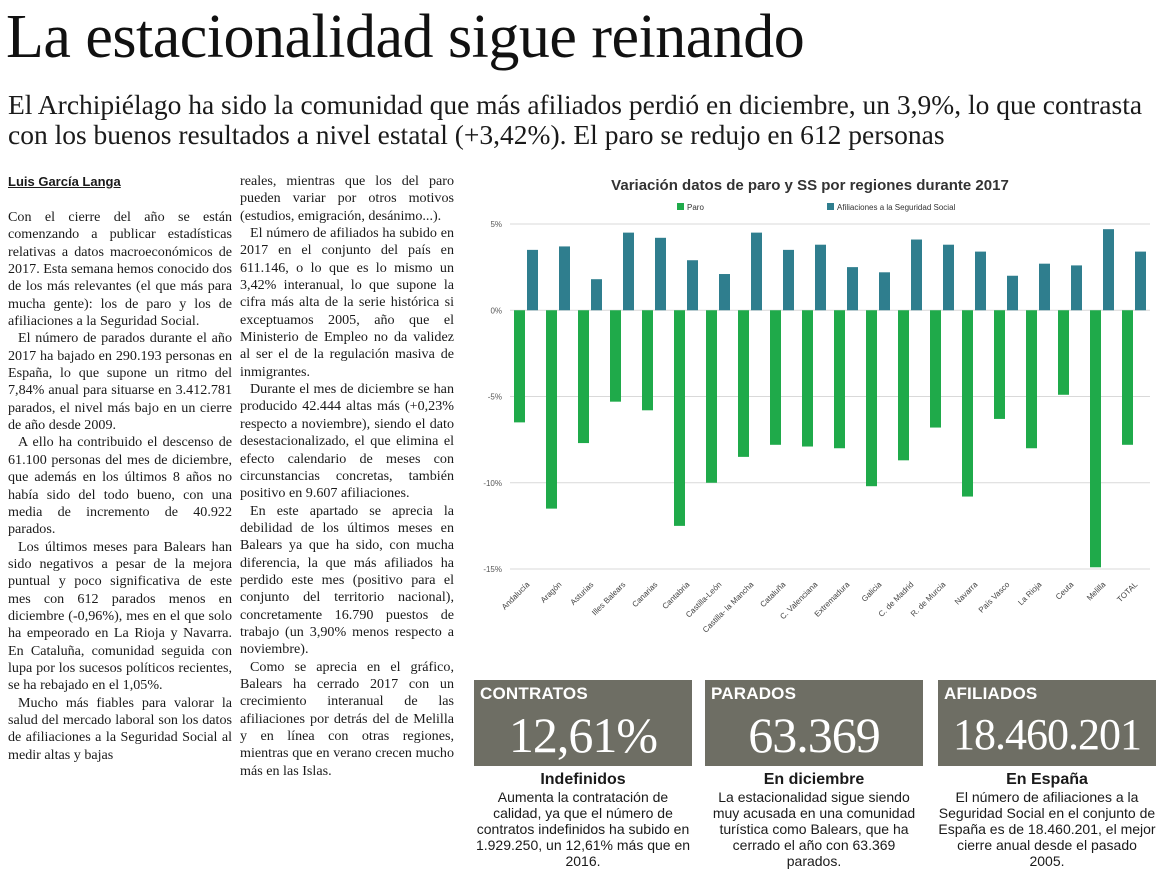 The width and height of the screenshot is (1167, 876). I want to click on caption-title: En España, so click(1047, 779).